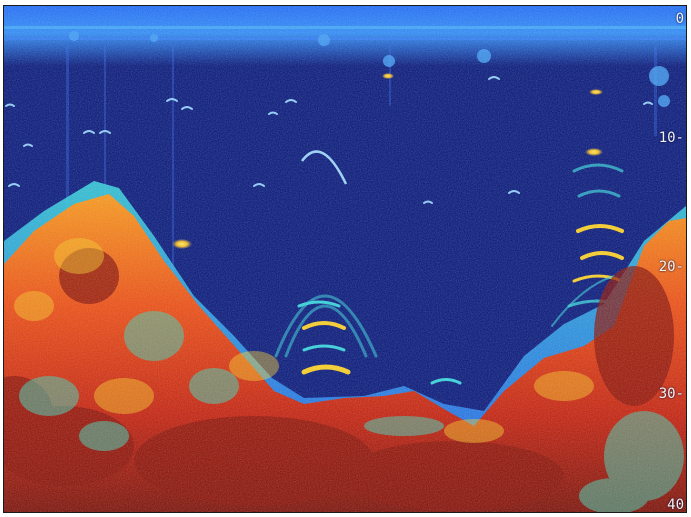 Image resolution: width=691 pixels, height=517 pixels. What do you see at coordinates (675, 505) in the screenshot?
I see `depth-label-40: 40` at bounding box center [675, 505].